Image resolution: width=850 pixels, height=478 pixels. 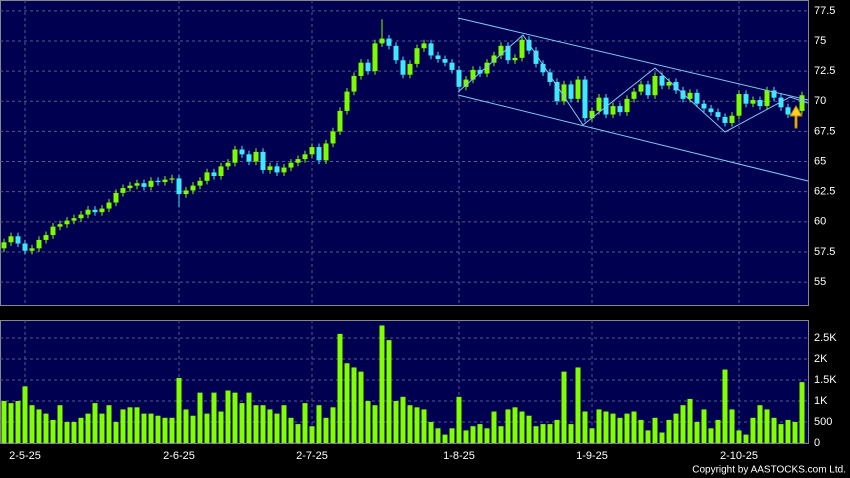 I want to click on x-tick-label: 1-8-25, so click(x=459, y=456).